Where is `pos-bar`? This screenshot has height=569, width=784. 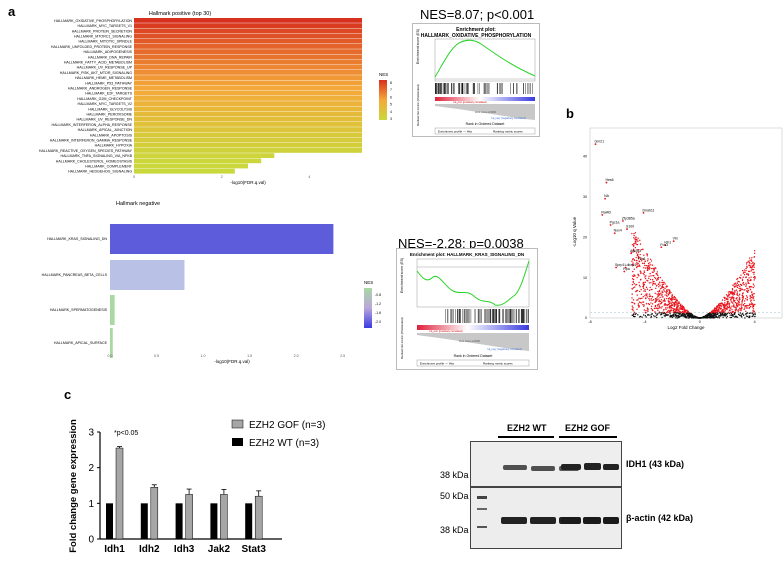
pos-bar is located at coordinates (204, 155).